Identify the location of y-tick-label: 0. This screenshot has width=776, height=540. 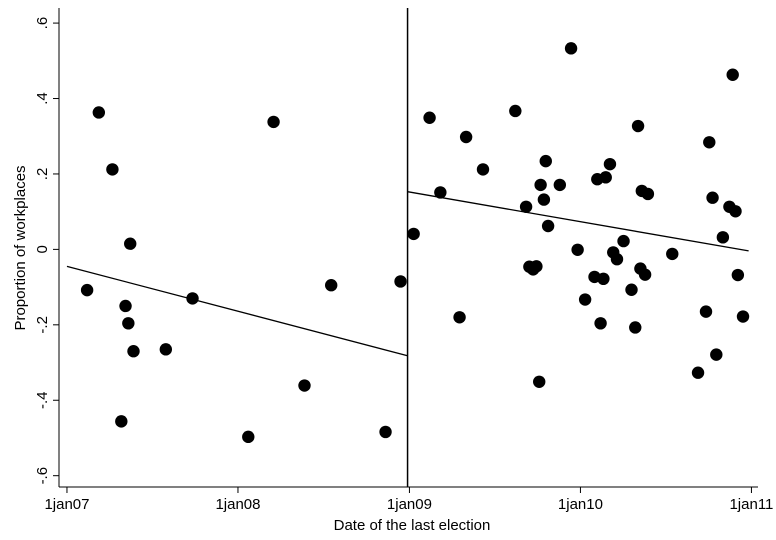
(42, 249).